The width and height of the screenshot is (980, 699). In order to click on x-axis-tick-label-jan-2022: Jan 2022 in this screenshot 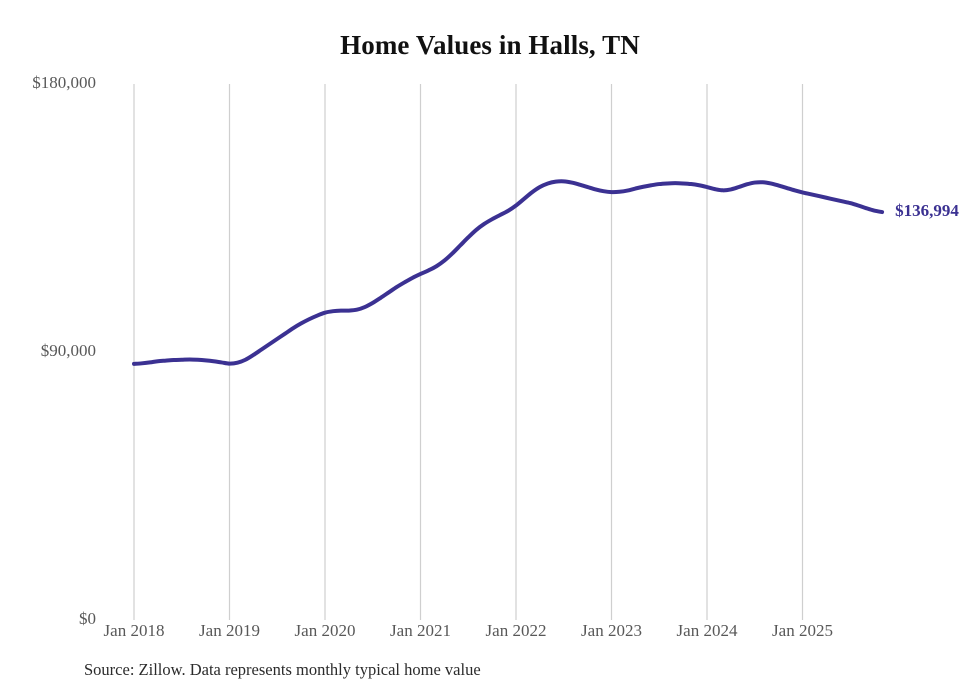, I will do `click(516, 630)`.